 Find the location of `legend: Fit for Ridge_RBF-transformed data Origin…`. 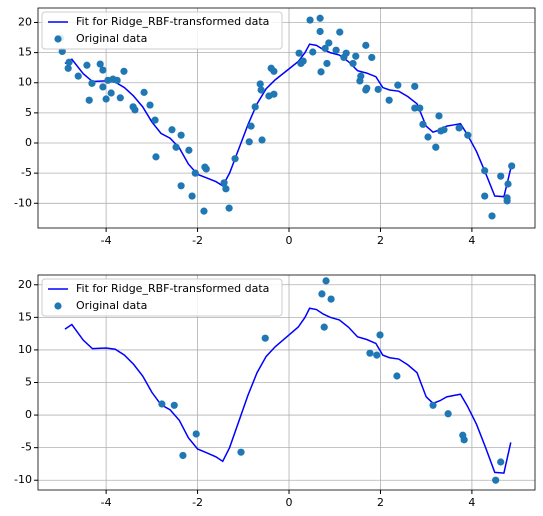

legend: Fit for Ridge_RBF-transformed data Origin… is located at coordinates (162, 30).